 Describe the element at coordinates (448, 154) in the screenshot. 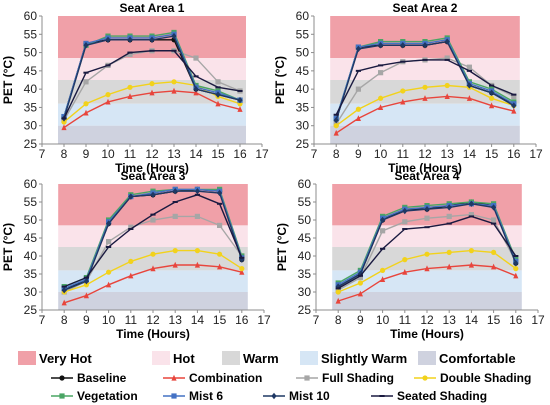

I see `x-tick-label: 13` at that location.